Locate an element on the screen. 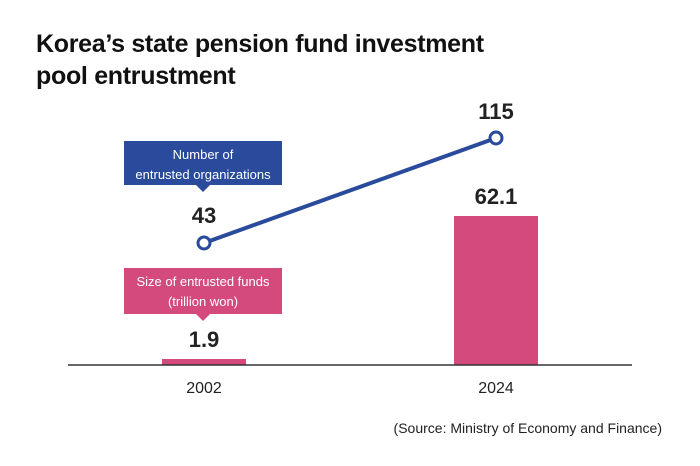  line-callout-text-1: Number of is located at coordinates (203, 154).